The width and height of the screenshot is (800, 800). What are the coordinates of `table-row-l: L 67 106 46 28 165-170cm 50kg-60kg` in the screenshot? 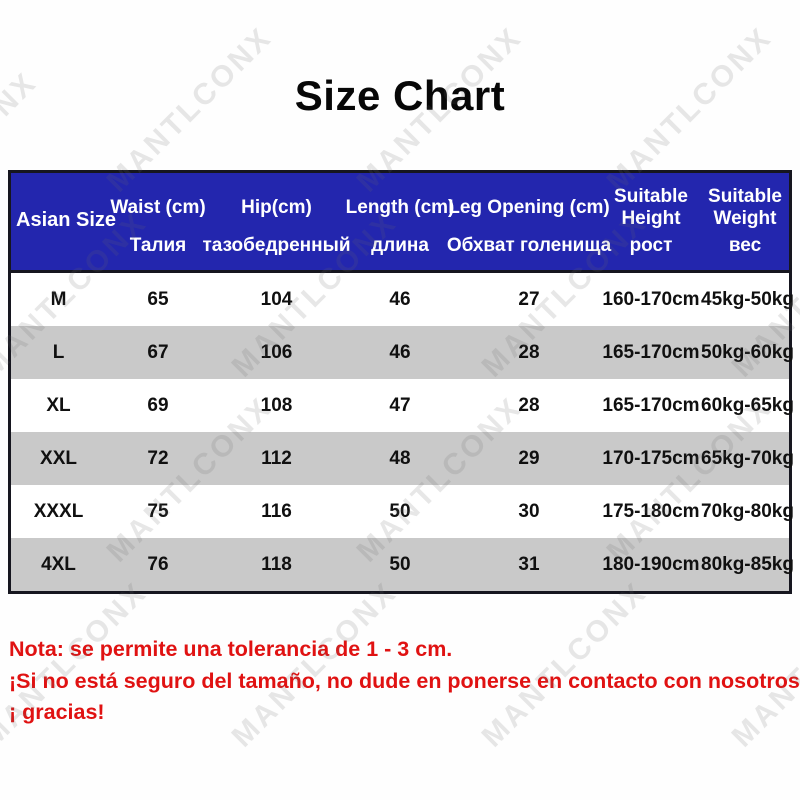 It's located at (402, 352).